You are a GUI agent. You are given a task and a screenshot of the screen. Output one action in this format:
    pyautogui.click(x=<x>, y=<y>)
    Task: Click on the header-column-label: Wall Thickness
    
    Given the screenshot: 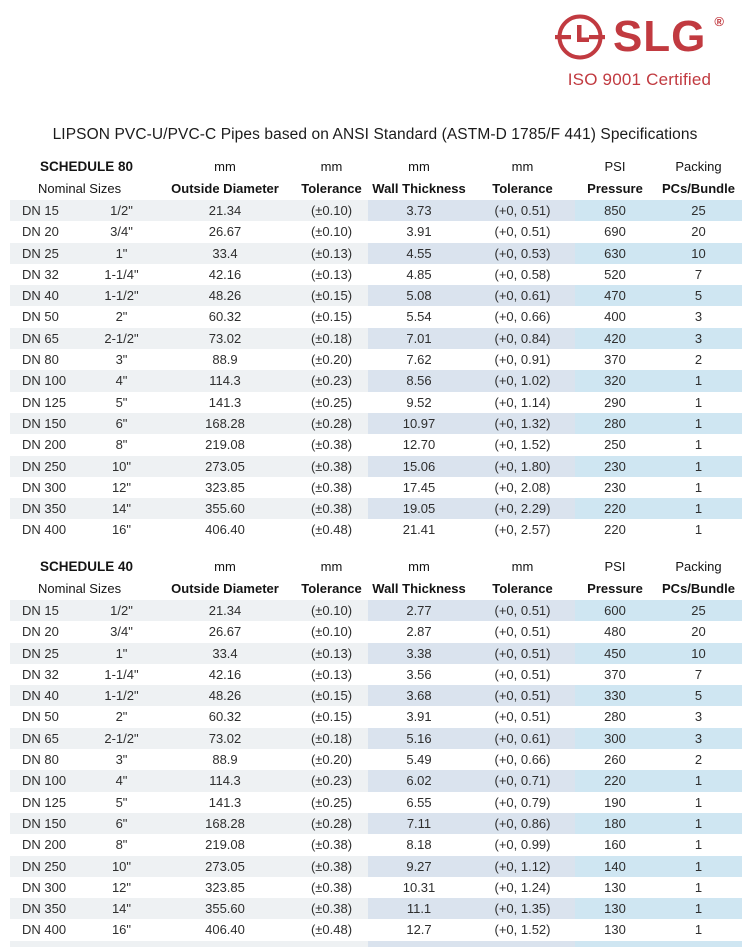 What is the action you would take?
    pyautogui.click(x=419, y=188)
    